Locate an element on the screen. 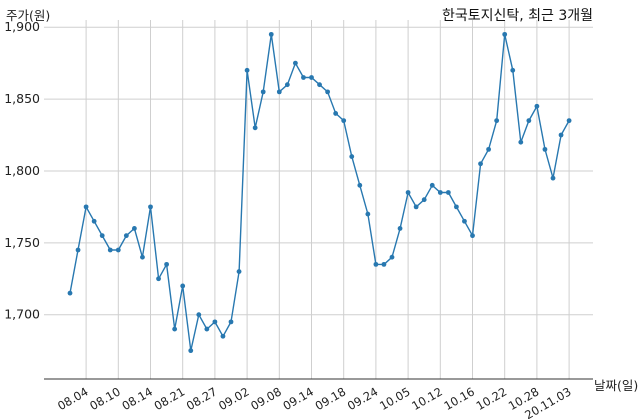 This screenshot has height=419, width=640. x-tick-label: 09.08 is located at coordinates (266, 398).